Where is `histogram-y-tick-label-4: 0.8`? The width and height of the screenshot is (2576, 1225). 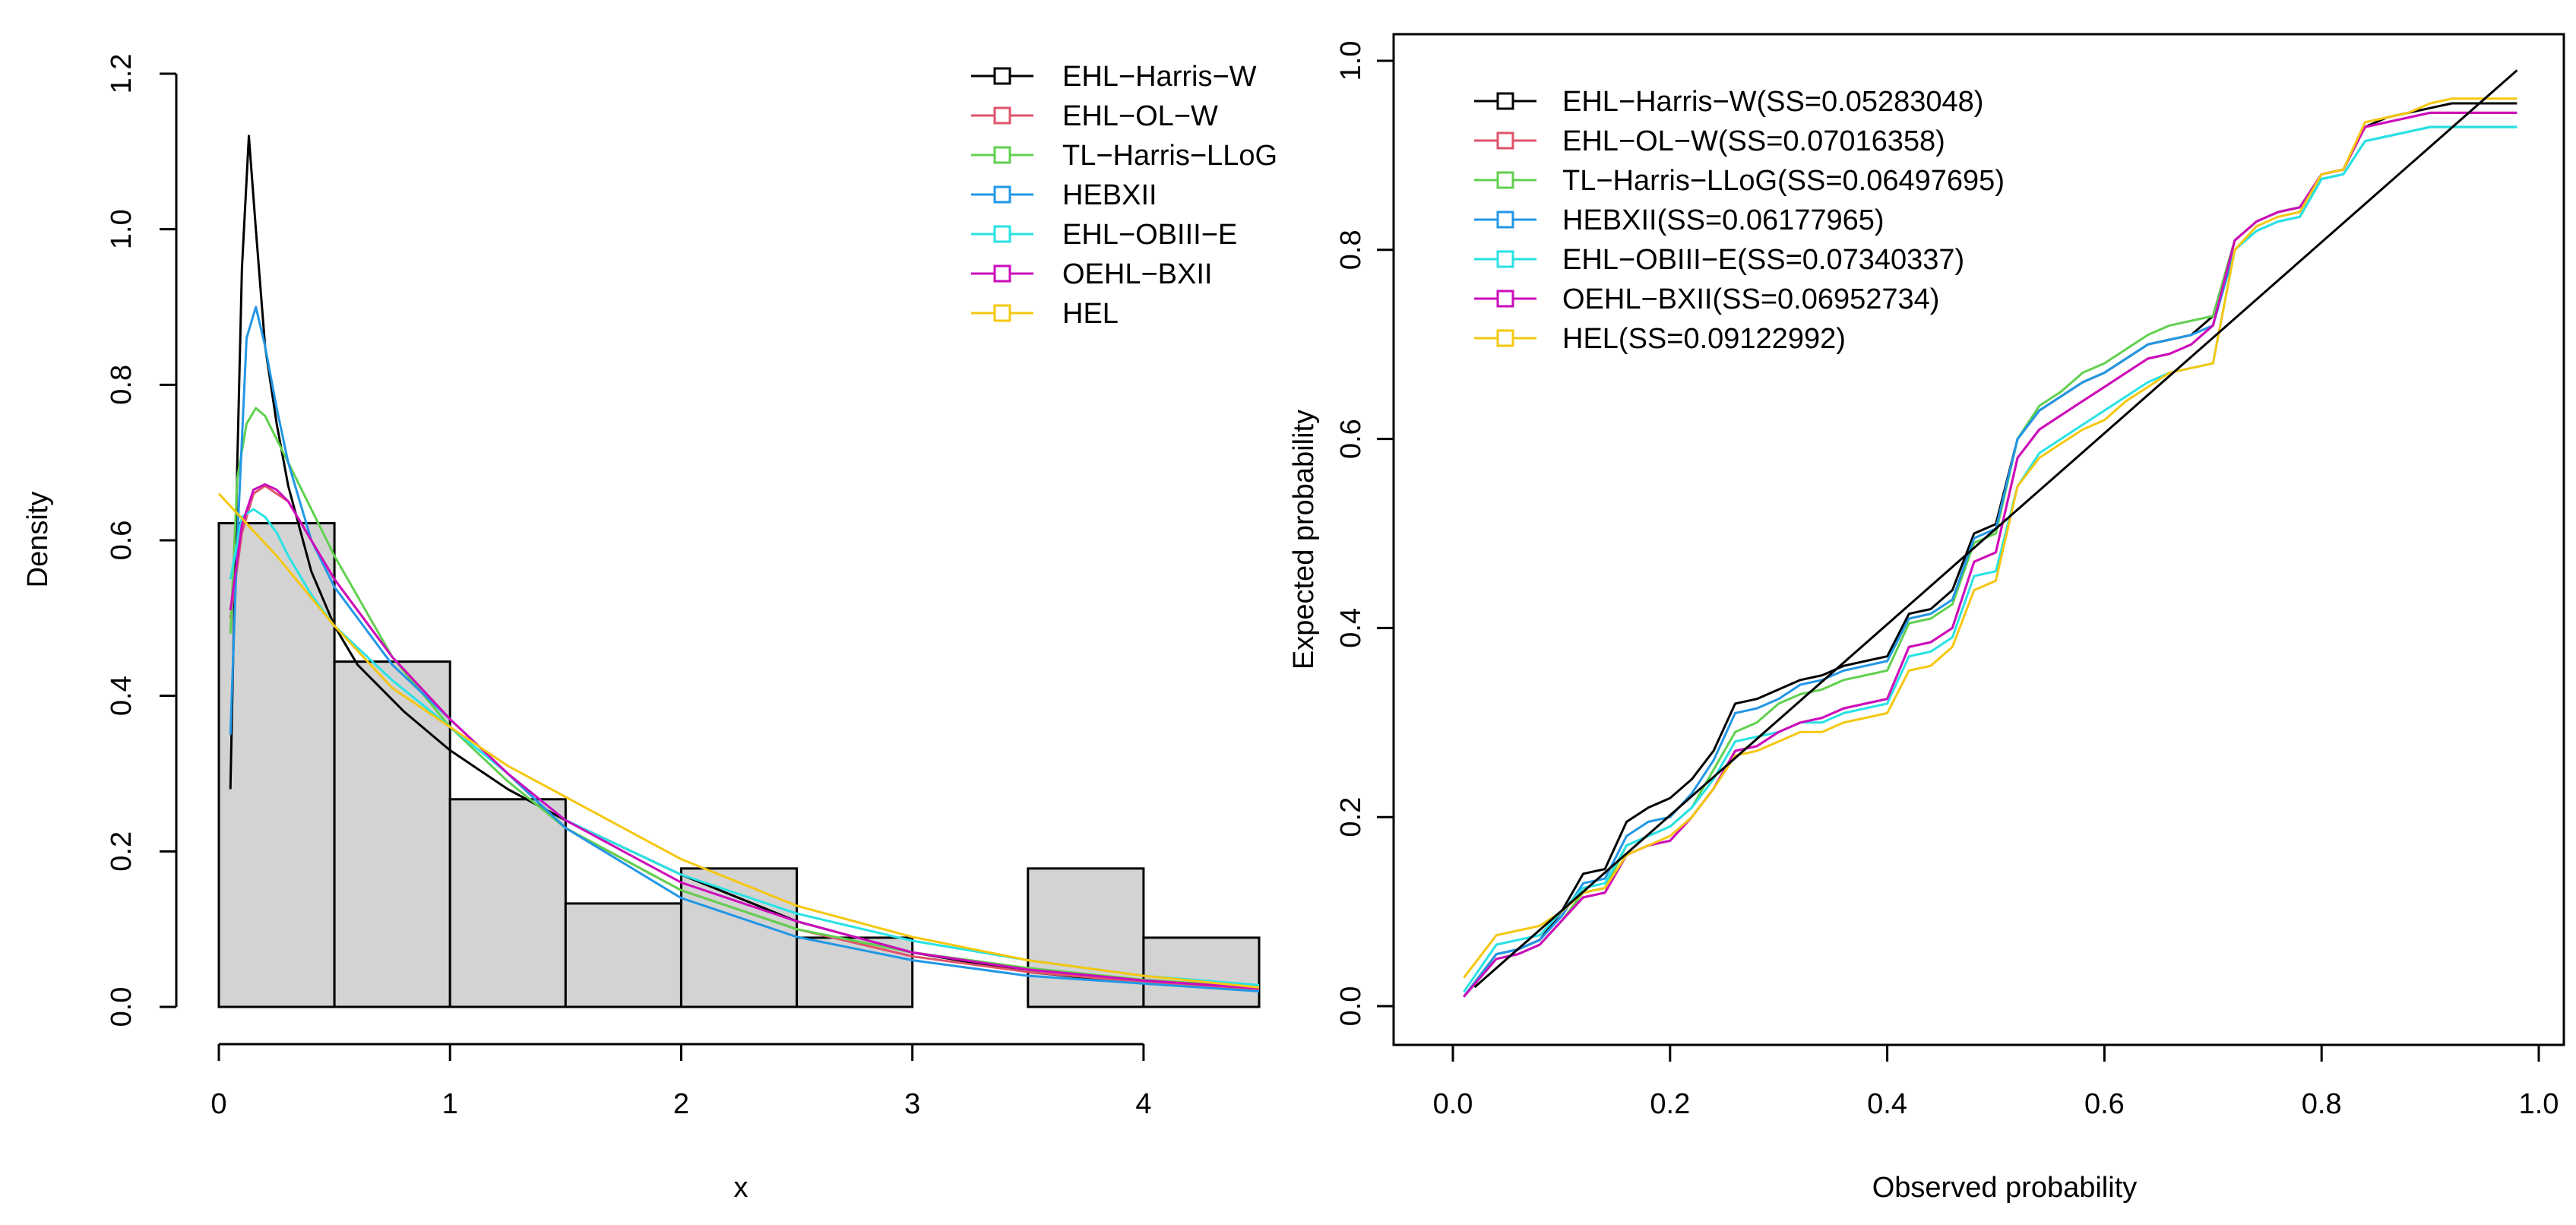
histogram-y-tick-label-4: 0.8 is located at coordinates (122, 385).